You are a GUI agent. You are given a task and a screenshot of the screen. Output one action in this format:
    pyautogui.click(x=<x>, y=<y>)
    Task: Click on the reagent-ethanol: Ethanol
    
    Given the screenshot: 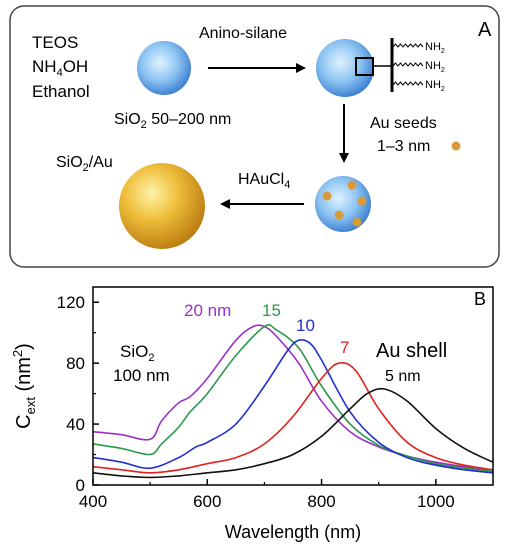 What is the action you would take?
    pyautogui.click(x=61, y=91)
    